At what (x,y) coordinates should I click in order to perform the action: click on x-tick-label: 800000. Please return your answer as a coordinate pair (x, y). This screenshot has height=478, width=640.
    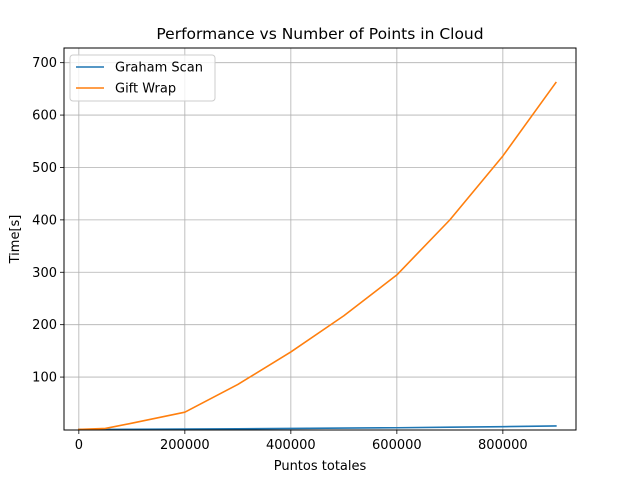
    Looking at the image, I should click on (503, 445).